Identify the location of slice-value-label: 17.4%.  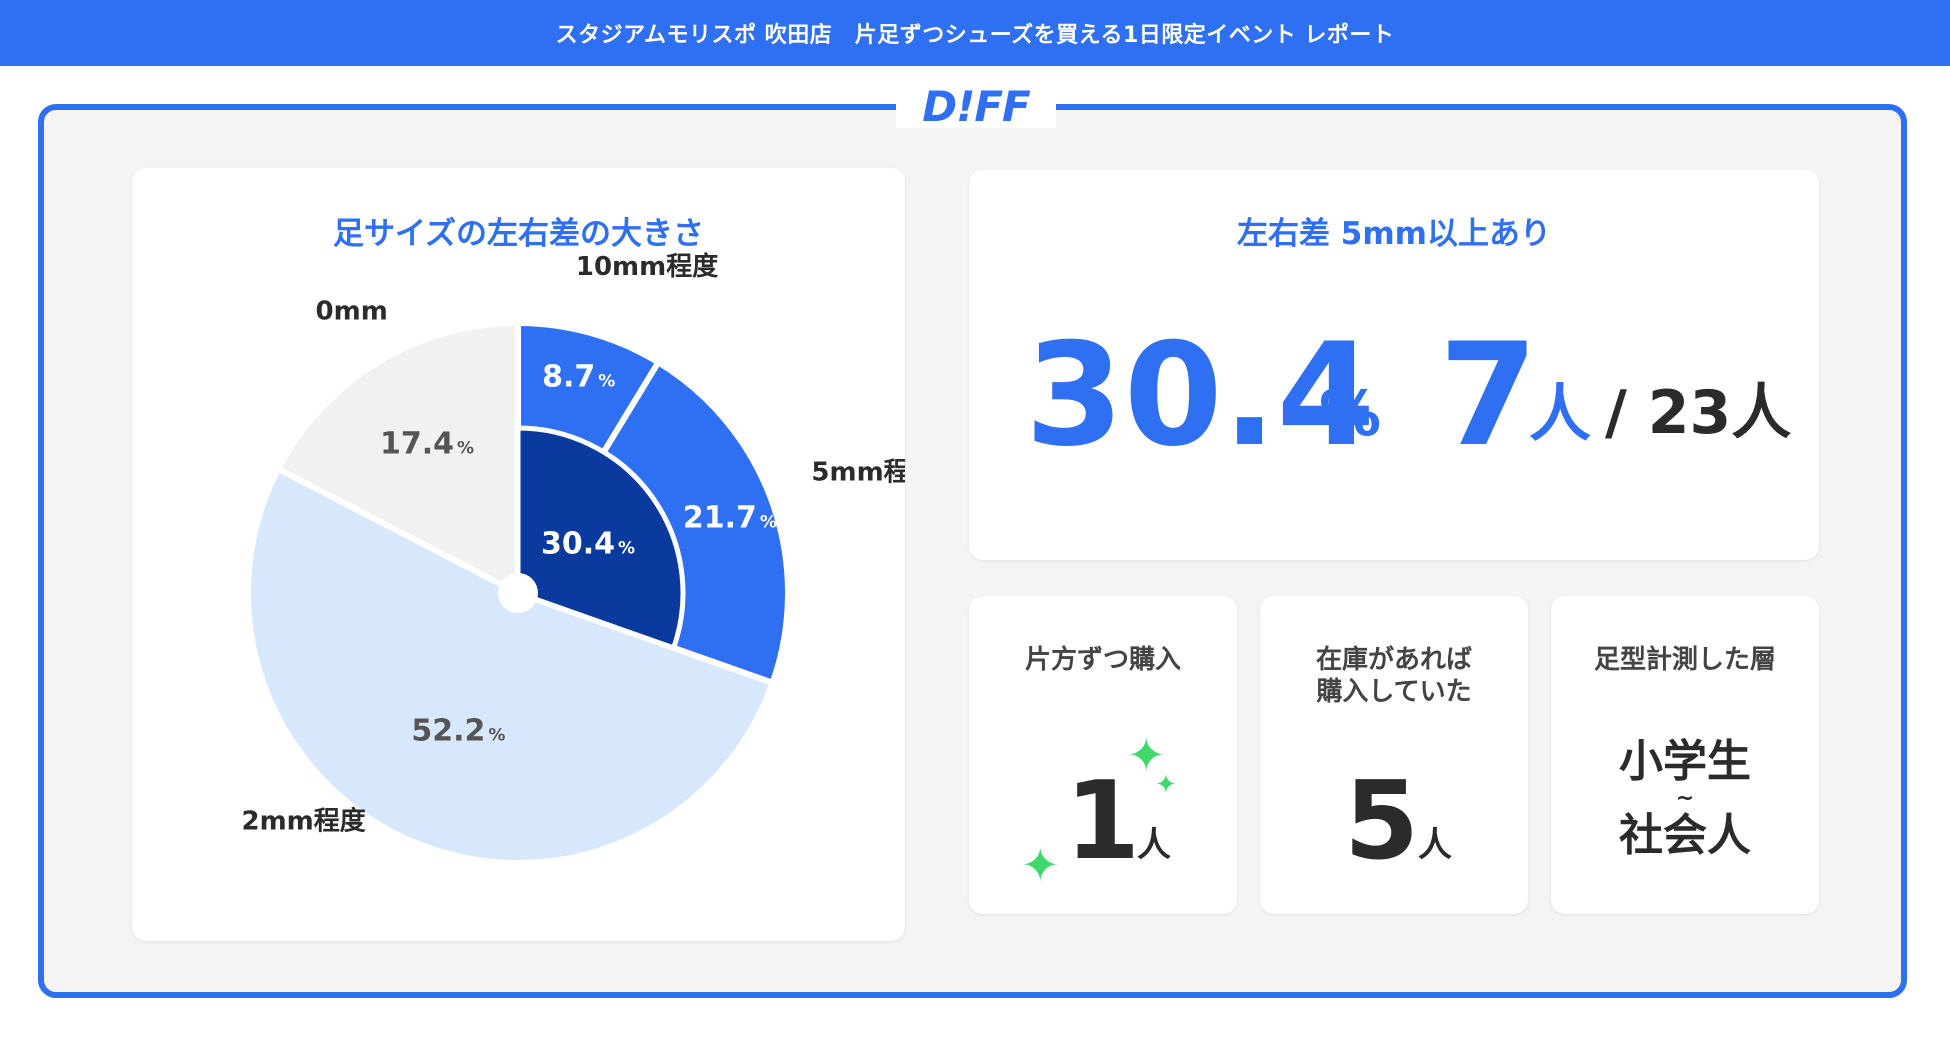
(427, 444).